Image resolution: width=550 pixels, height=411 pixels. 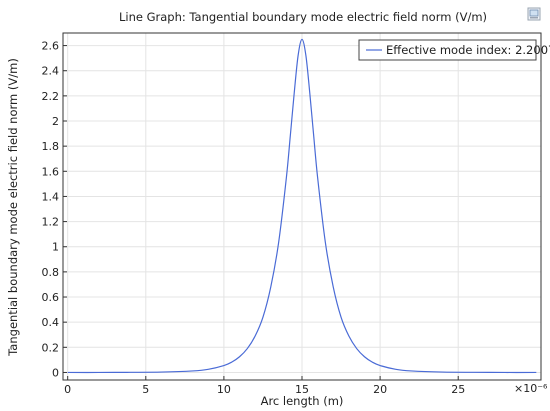 I want to click on x-tick-label: 25, so click(x=458, y=389).